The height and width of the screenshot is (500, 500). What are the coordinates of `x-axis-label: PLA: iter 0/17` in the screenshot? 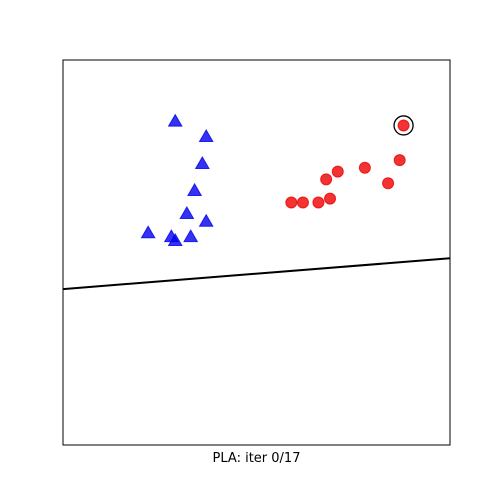 It's located at (257, 458).